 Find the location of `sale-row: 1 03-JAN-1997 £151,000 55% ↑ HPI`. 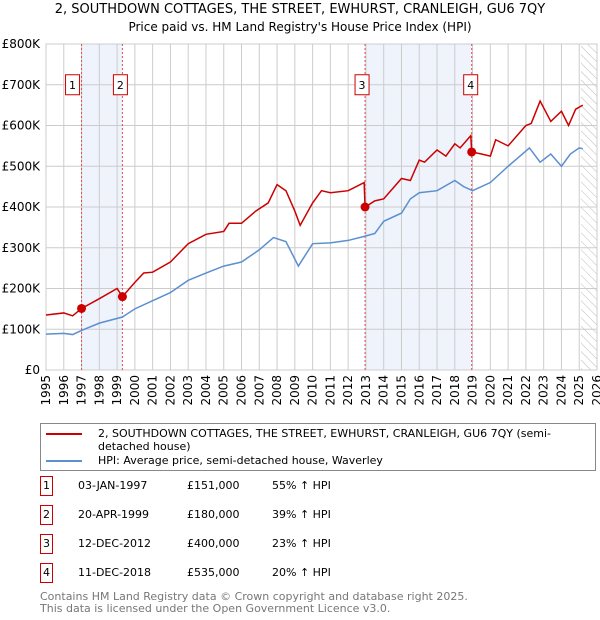

sale-row: 1 03-JAN-1997 £151,000 55% ↑ HPI is located at coordinates (240, 486).